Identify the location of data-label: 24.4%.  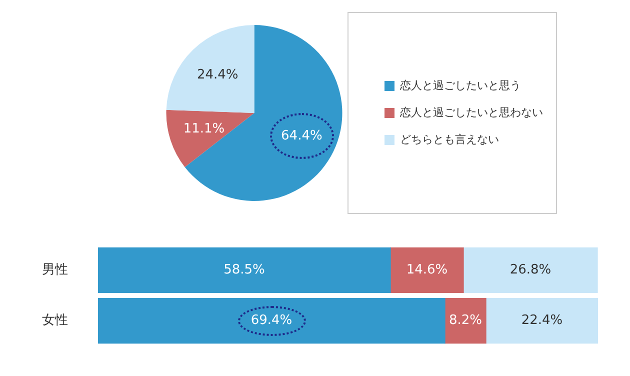
(217, 74).